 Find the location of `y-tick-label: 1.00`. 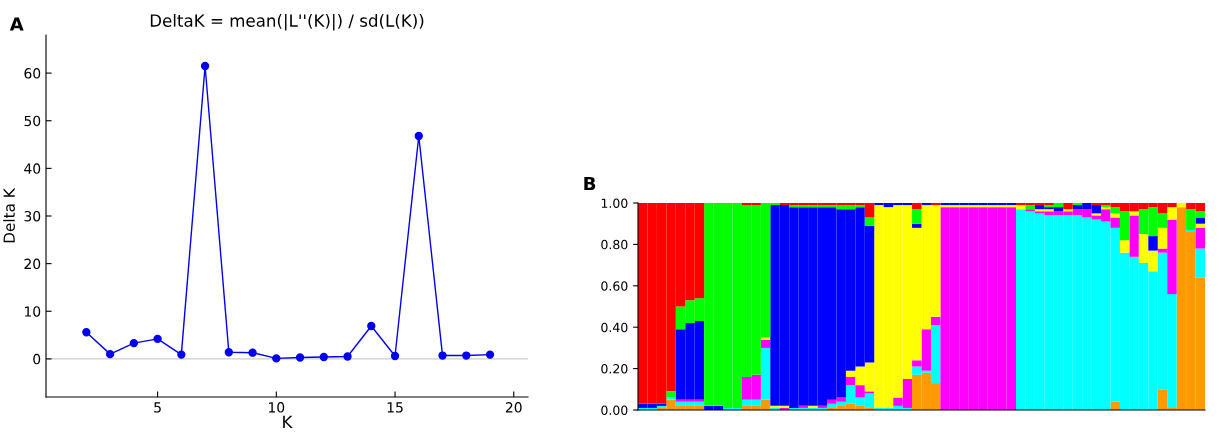

y-tick-label: 1.00 is located at coordinates (614, 203).